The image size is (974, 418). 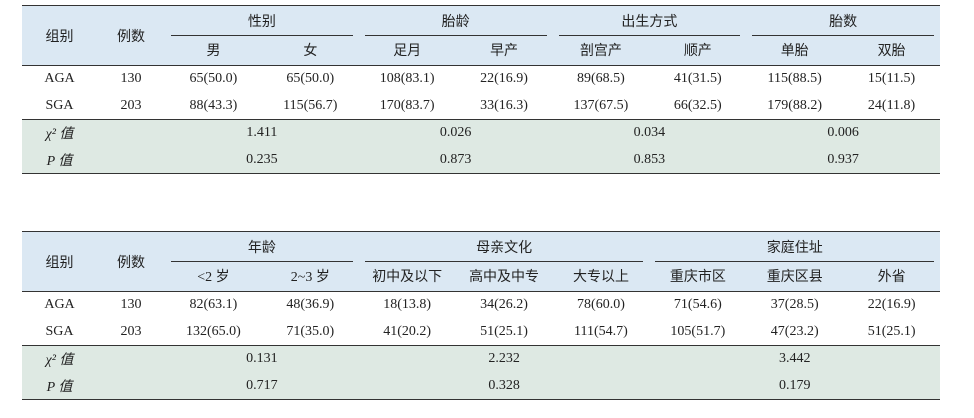 I want to click on stat-row: P 值 0.717 0.328 0.179, so click(x=481, y=386).